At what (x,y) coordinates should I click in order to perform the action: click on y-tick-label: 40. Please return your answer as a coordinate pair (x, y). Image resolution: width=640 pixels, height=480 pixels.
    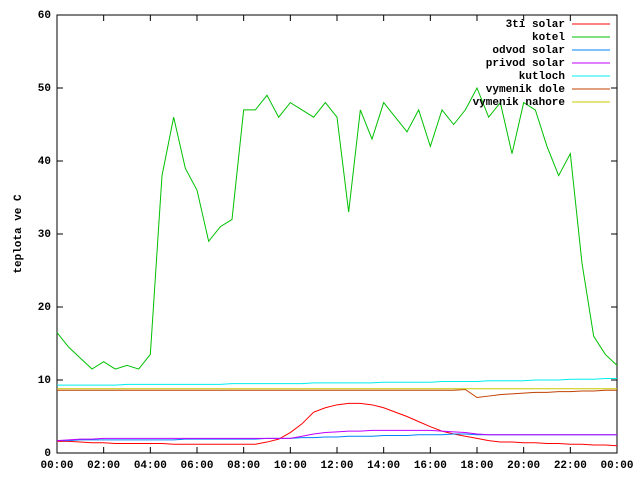
    Looking at the image, I should click on (44, 162).